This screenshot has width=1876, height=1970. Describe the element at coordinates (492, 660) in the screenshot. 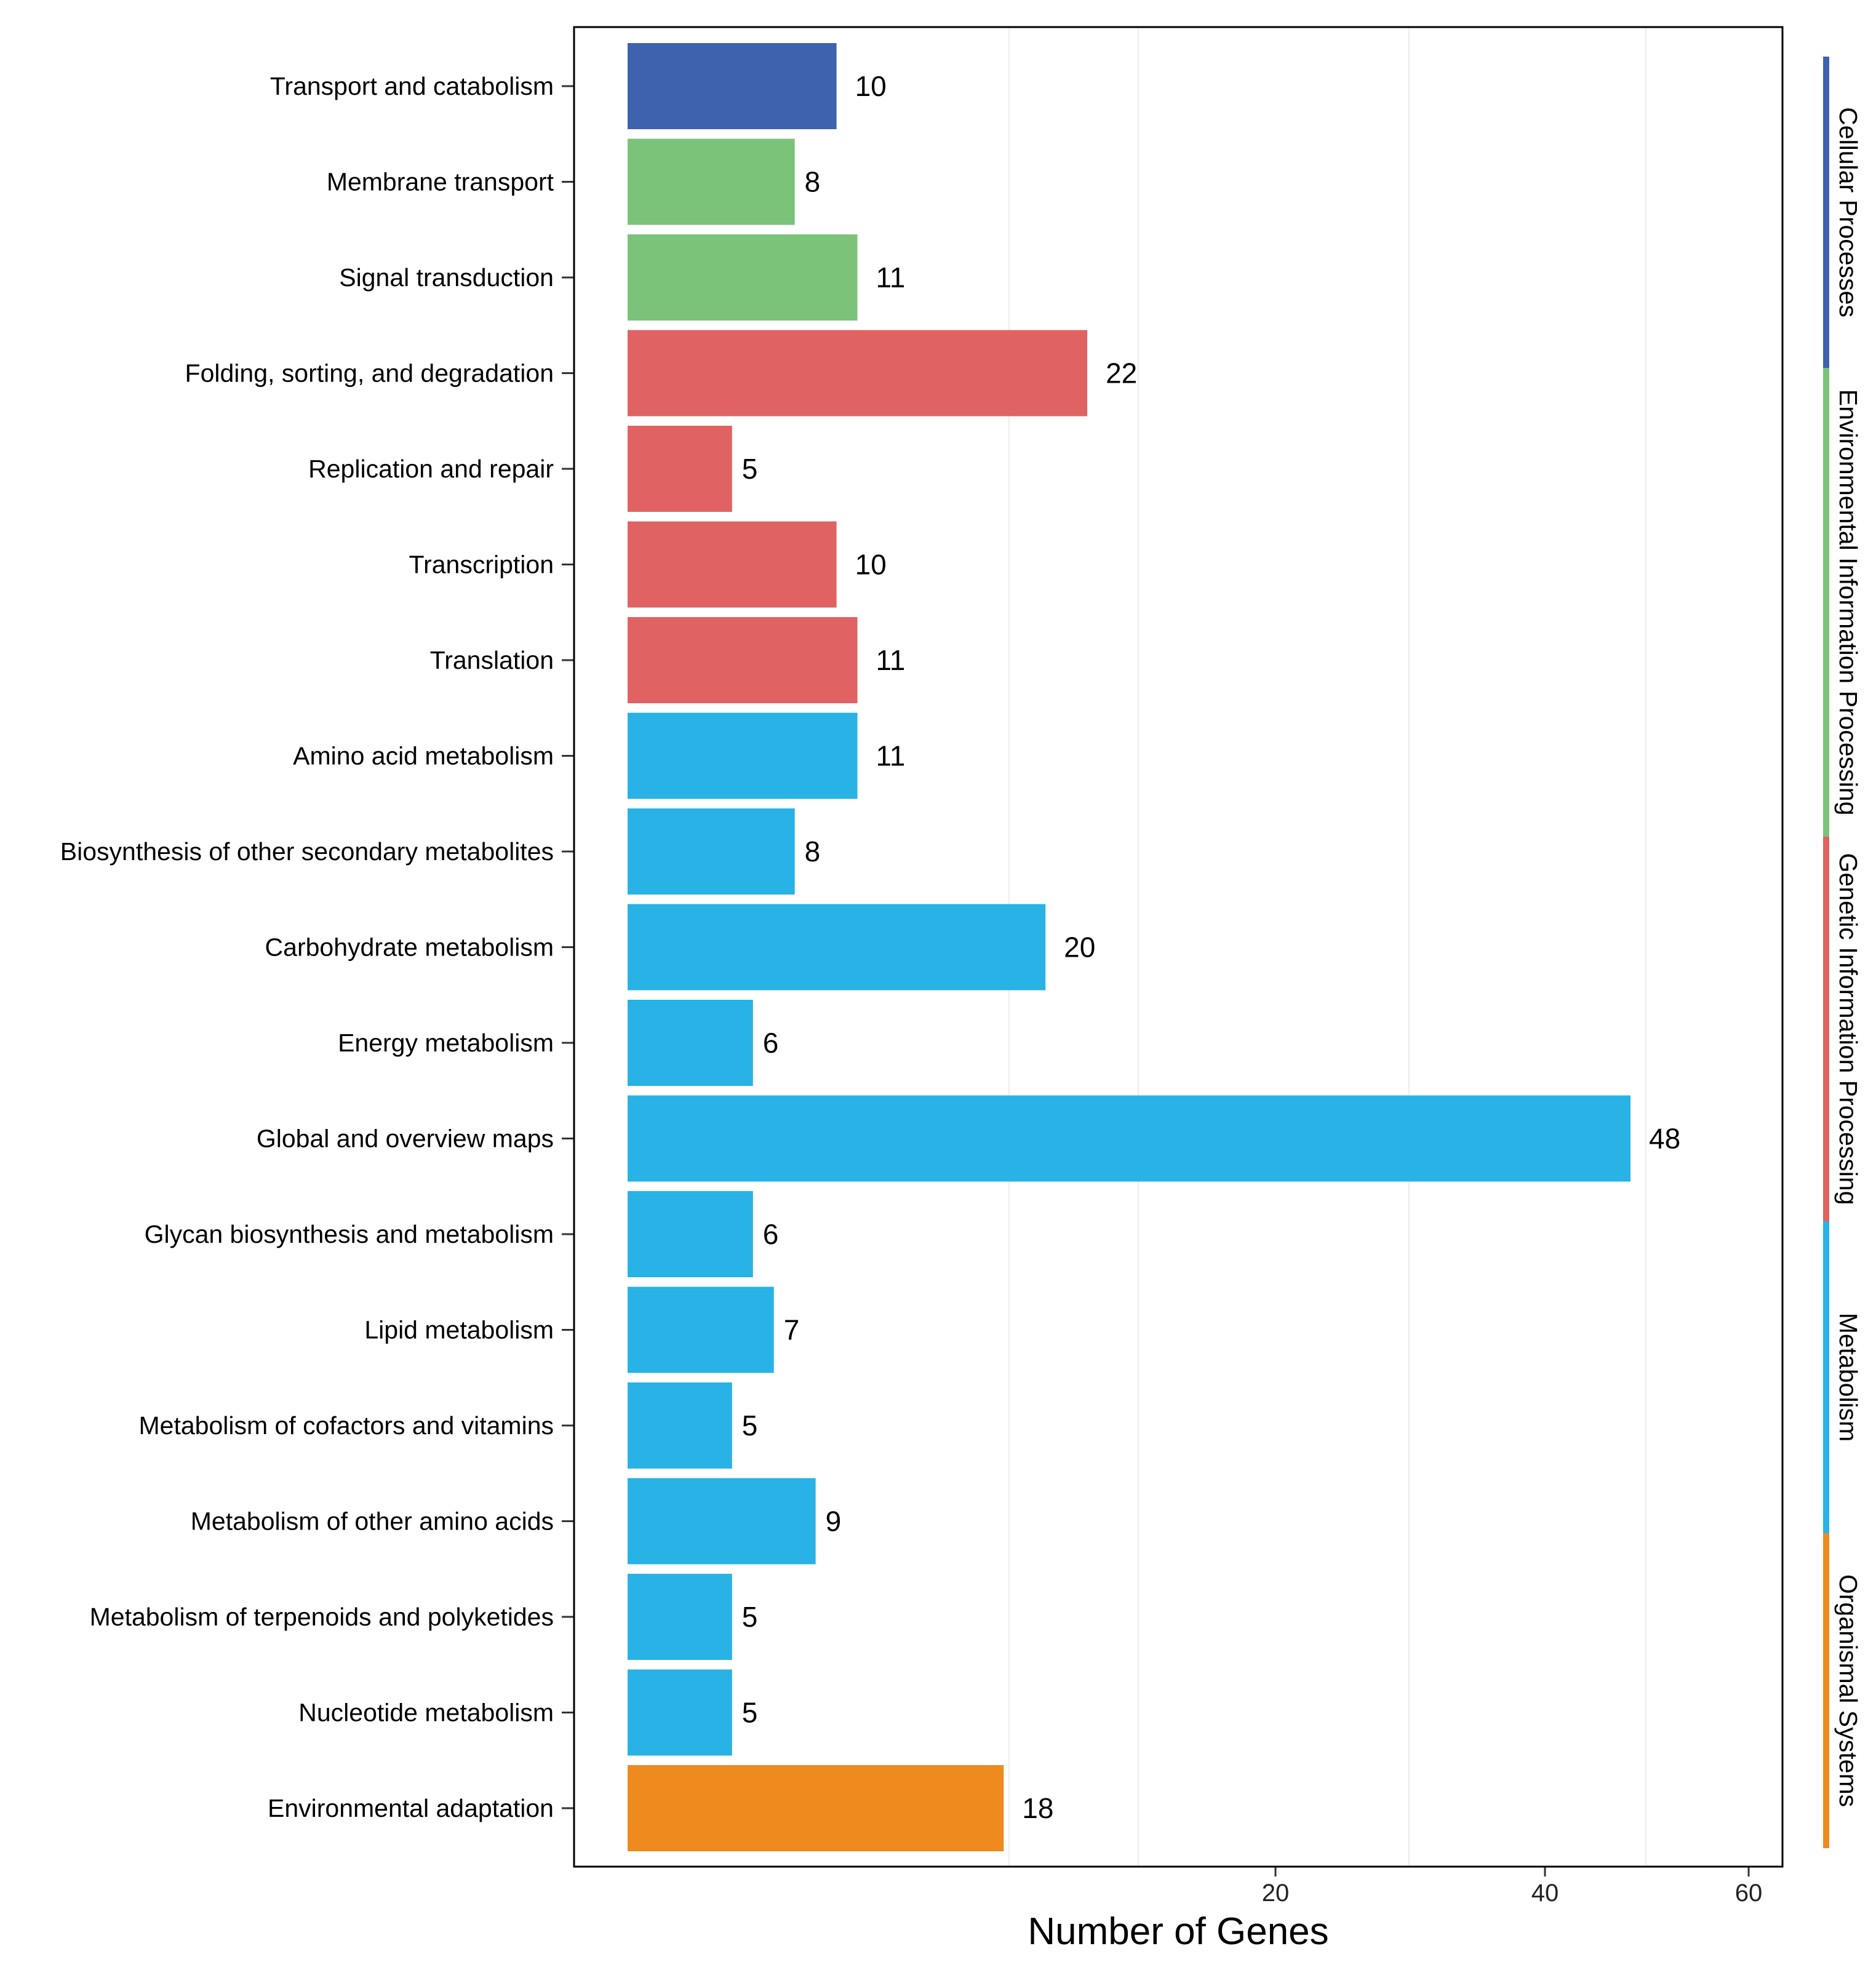

I see `category-label-translation: Translation` at that location.